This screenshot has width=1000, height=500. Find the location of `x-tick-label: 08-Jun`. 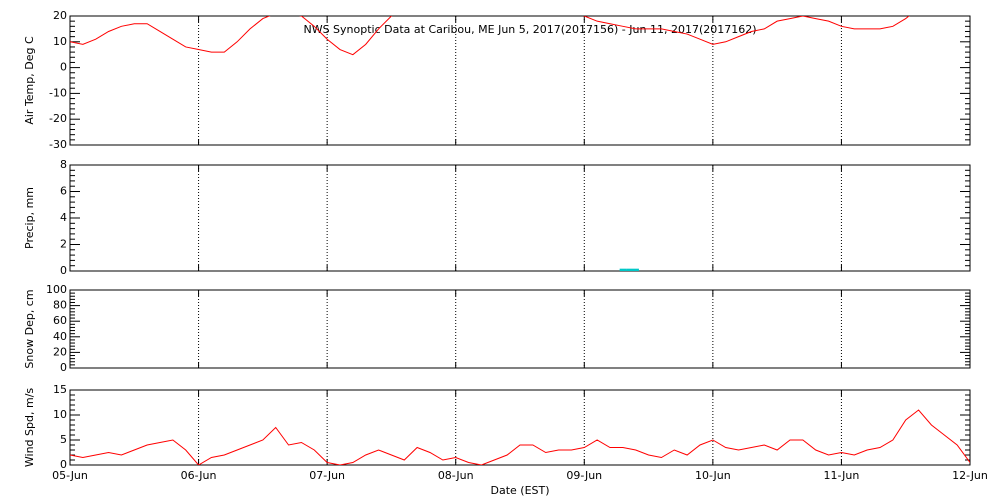

x-tick-label: 08-Jun is located at coordinates (456, 475).